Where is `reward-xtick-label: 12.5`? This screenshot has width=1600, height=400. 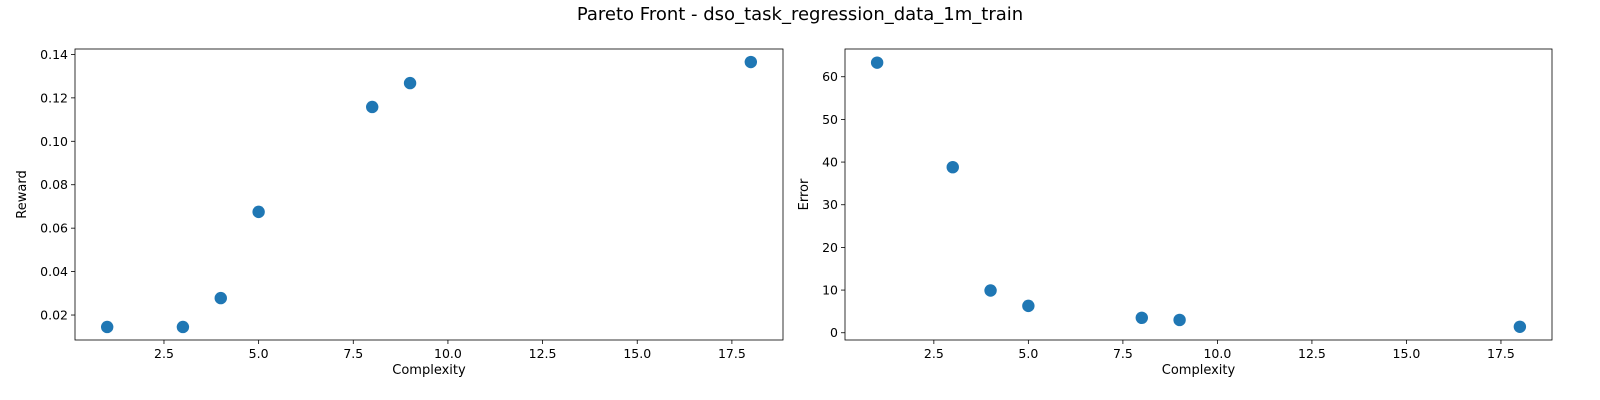 reward-xtick-label: 12.5 is located at coordinates (543, 353).